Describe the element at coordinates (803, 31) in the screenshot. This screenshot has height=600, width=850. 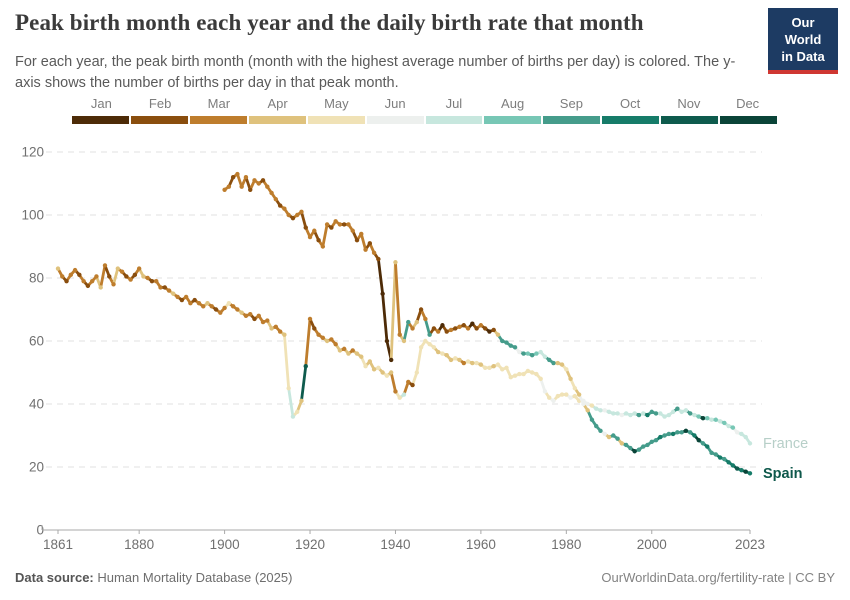
I see `owid-logo-line1: Our World` at that location.